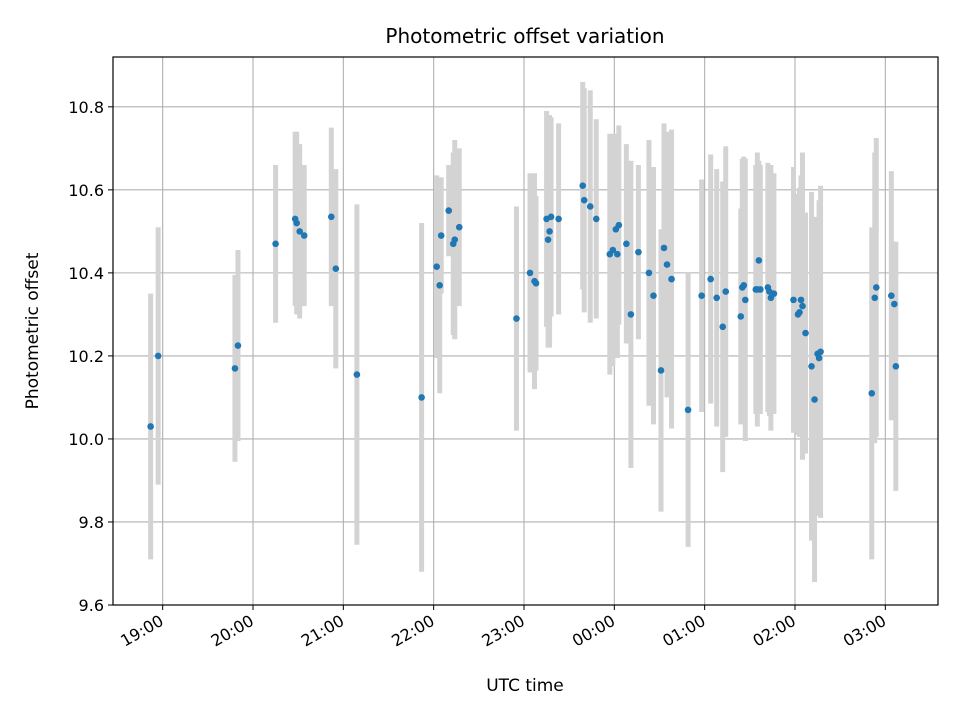 The width and height of the screenshot is (960, 720). What do you see at coordinates (524, 36) in the screenshot?
I see `chart-title: Photometric offset variation` at bounding box center [524, 36].